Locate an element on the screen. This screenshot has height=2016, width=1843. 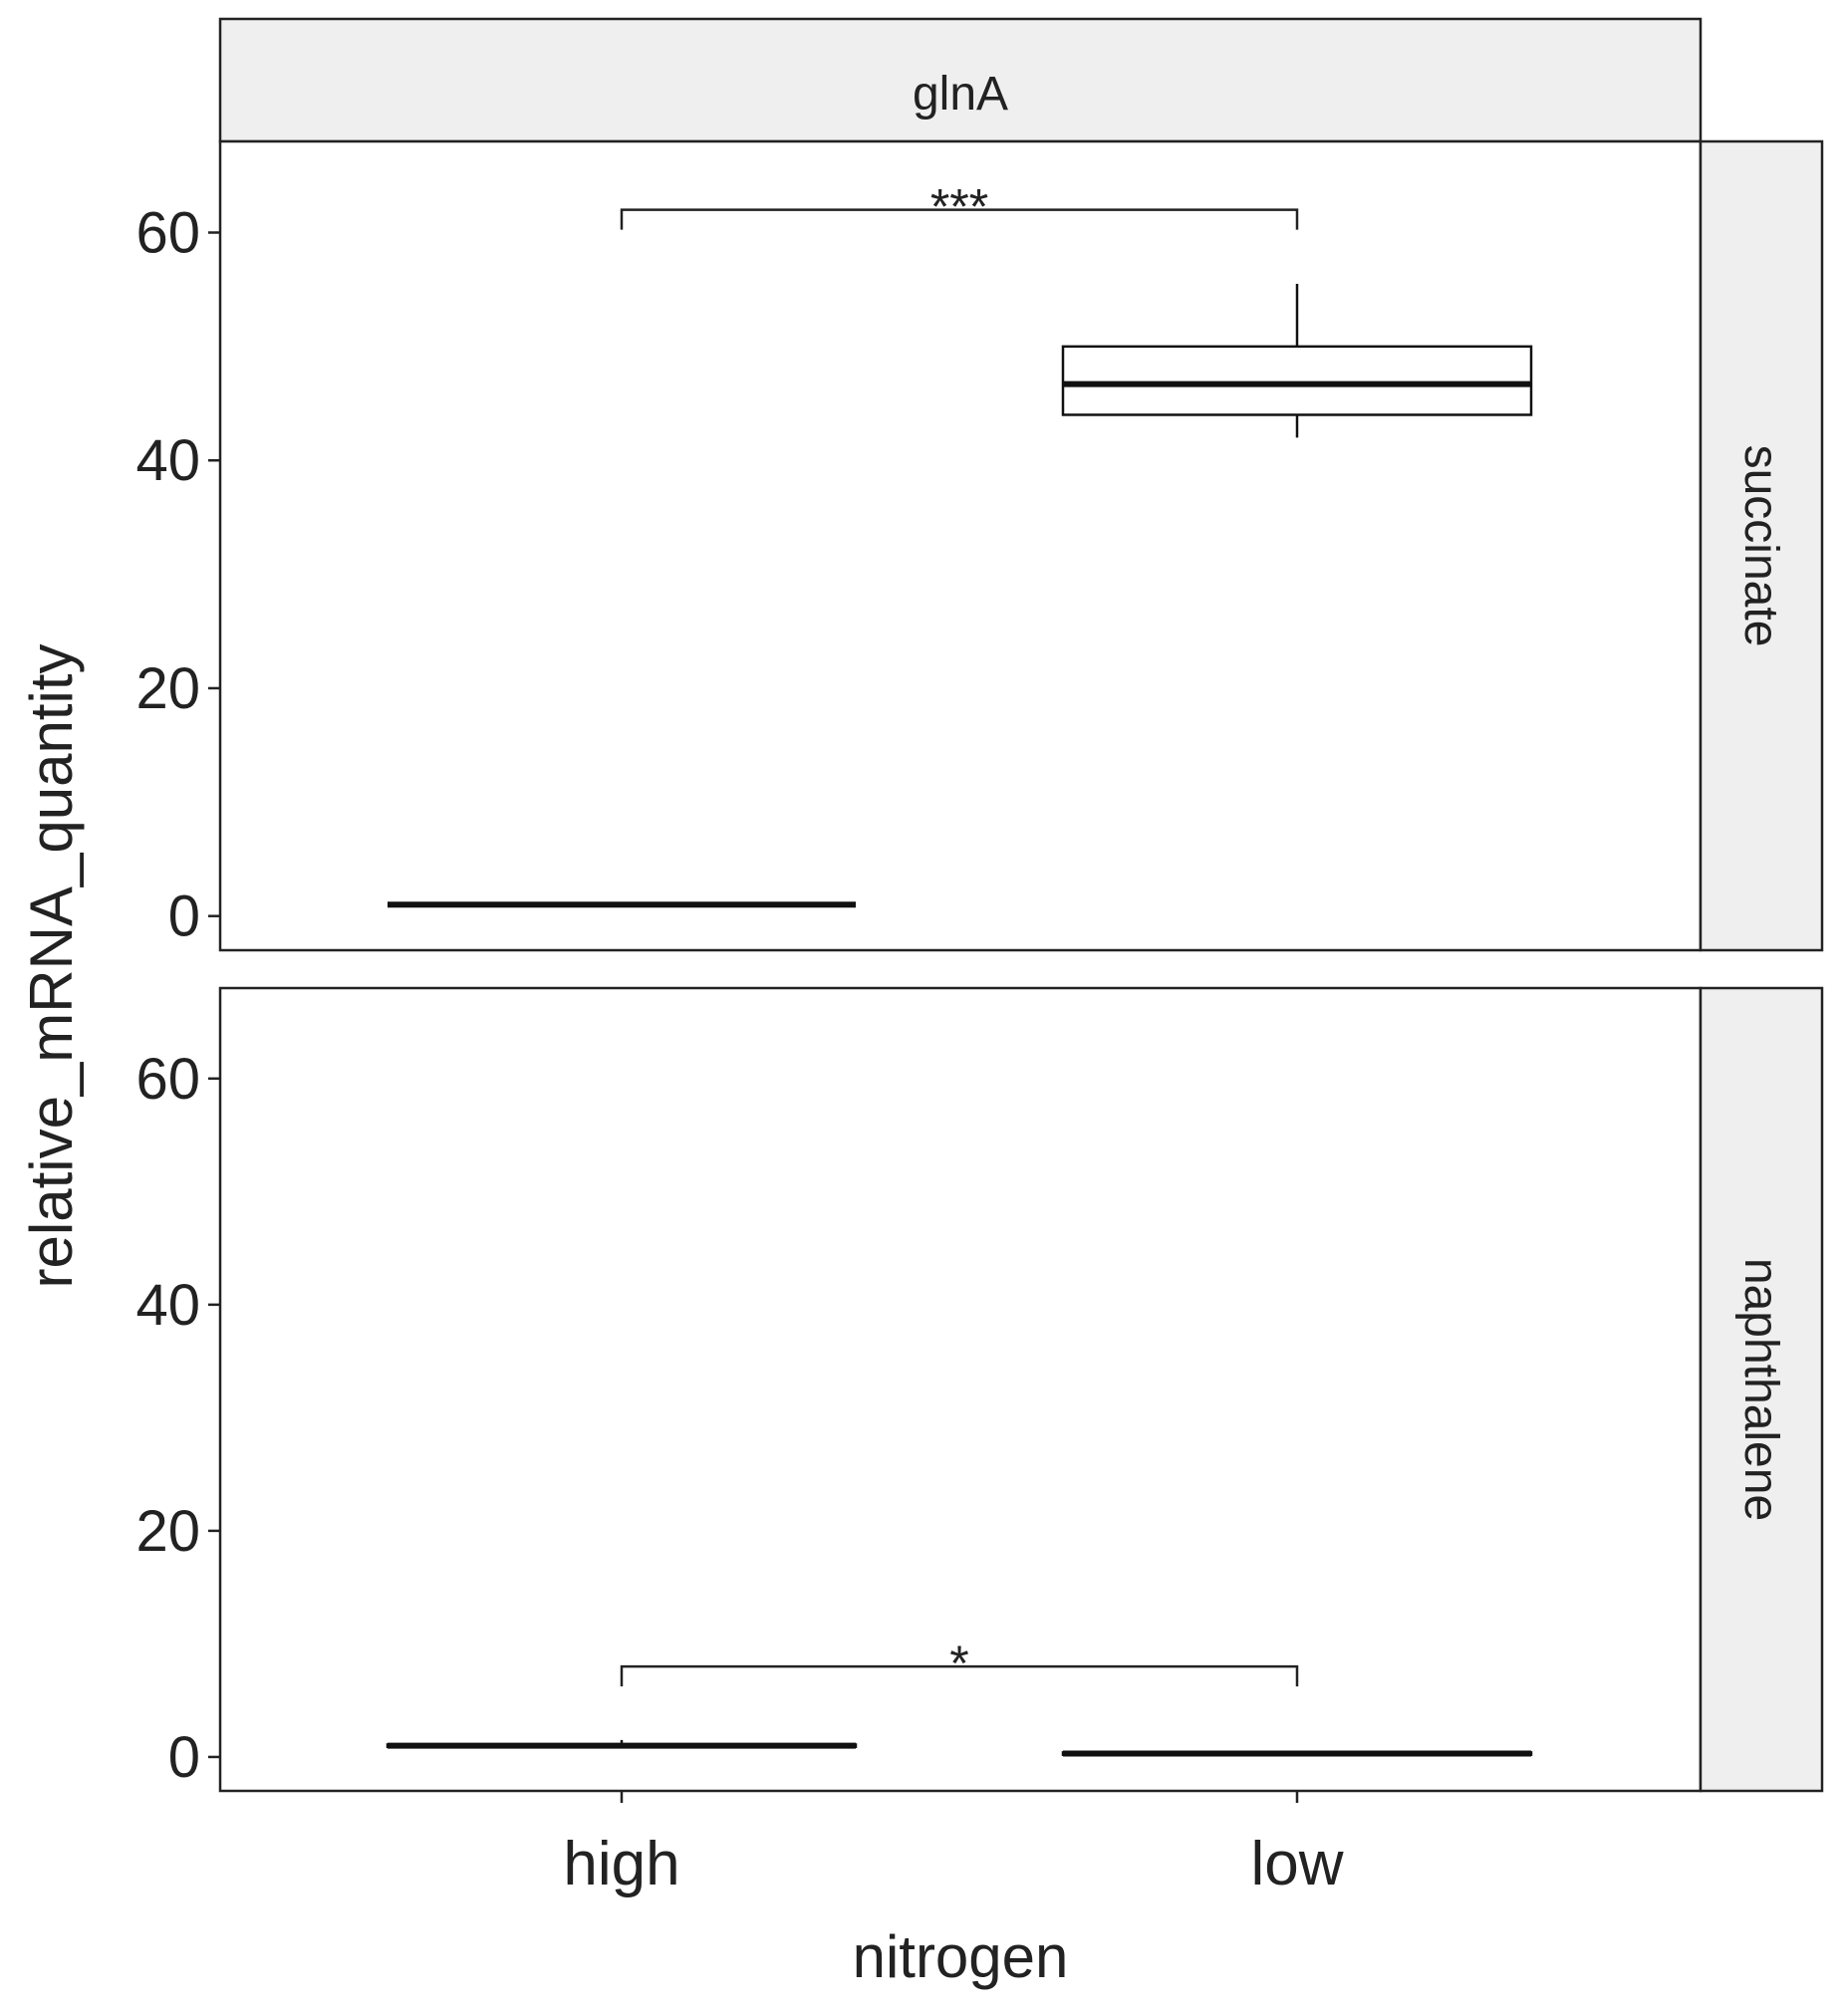
row-facet-label: naphthalene is located at coordinates (1761, 1389).